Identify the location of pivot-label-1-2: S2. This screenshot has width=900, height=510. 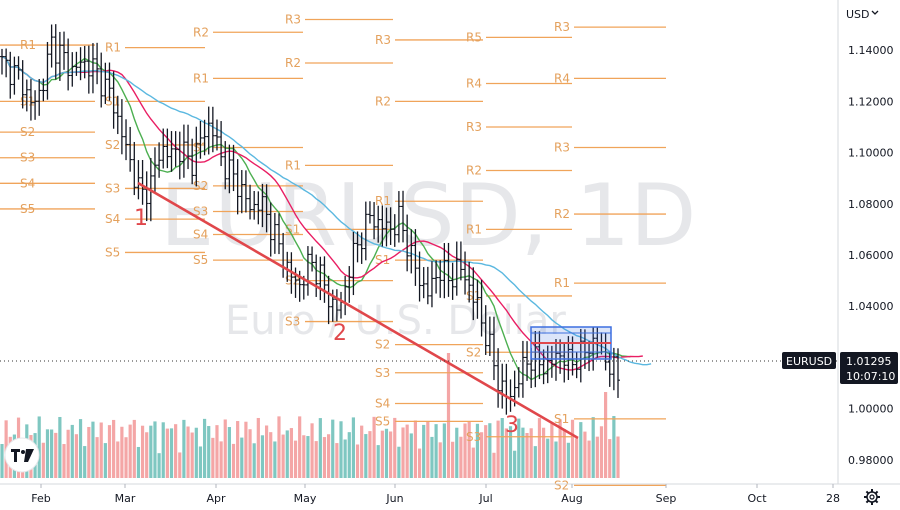
(112, 145).